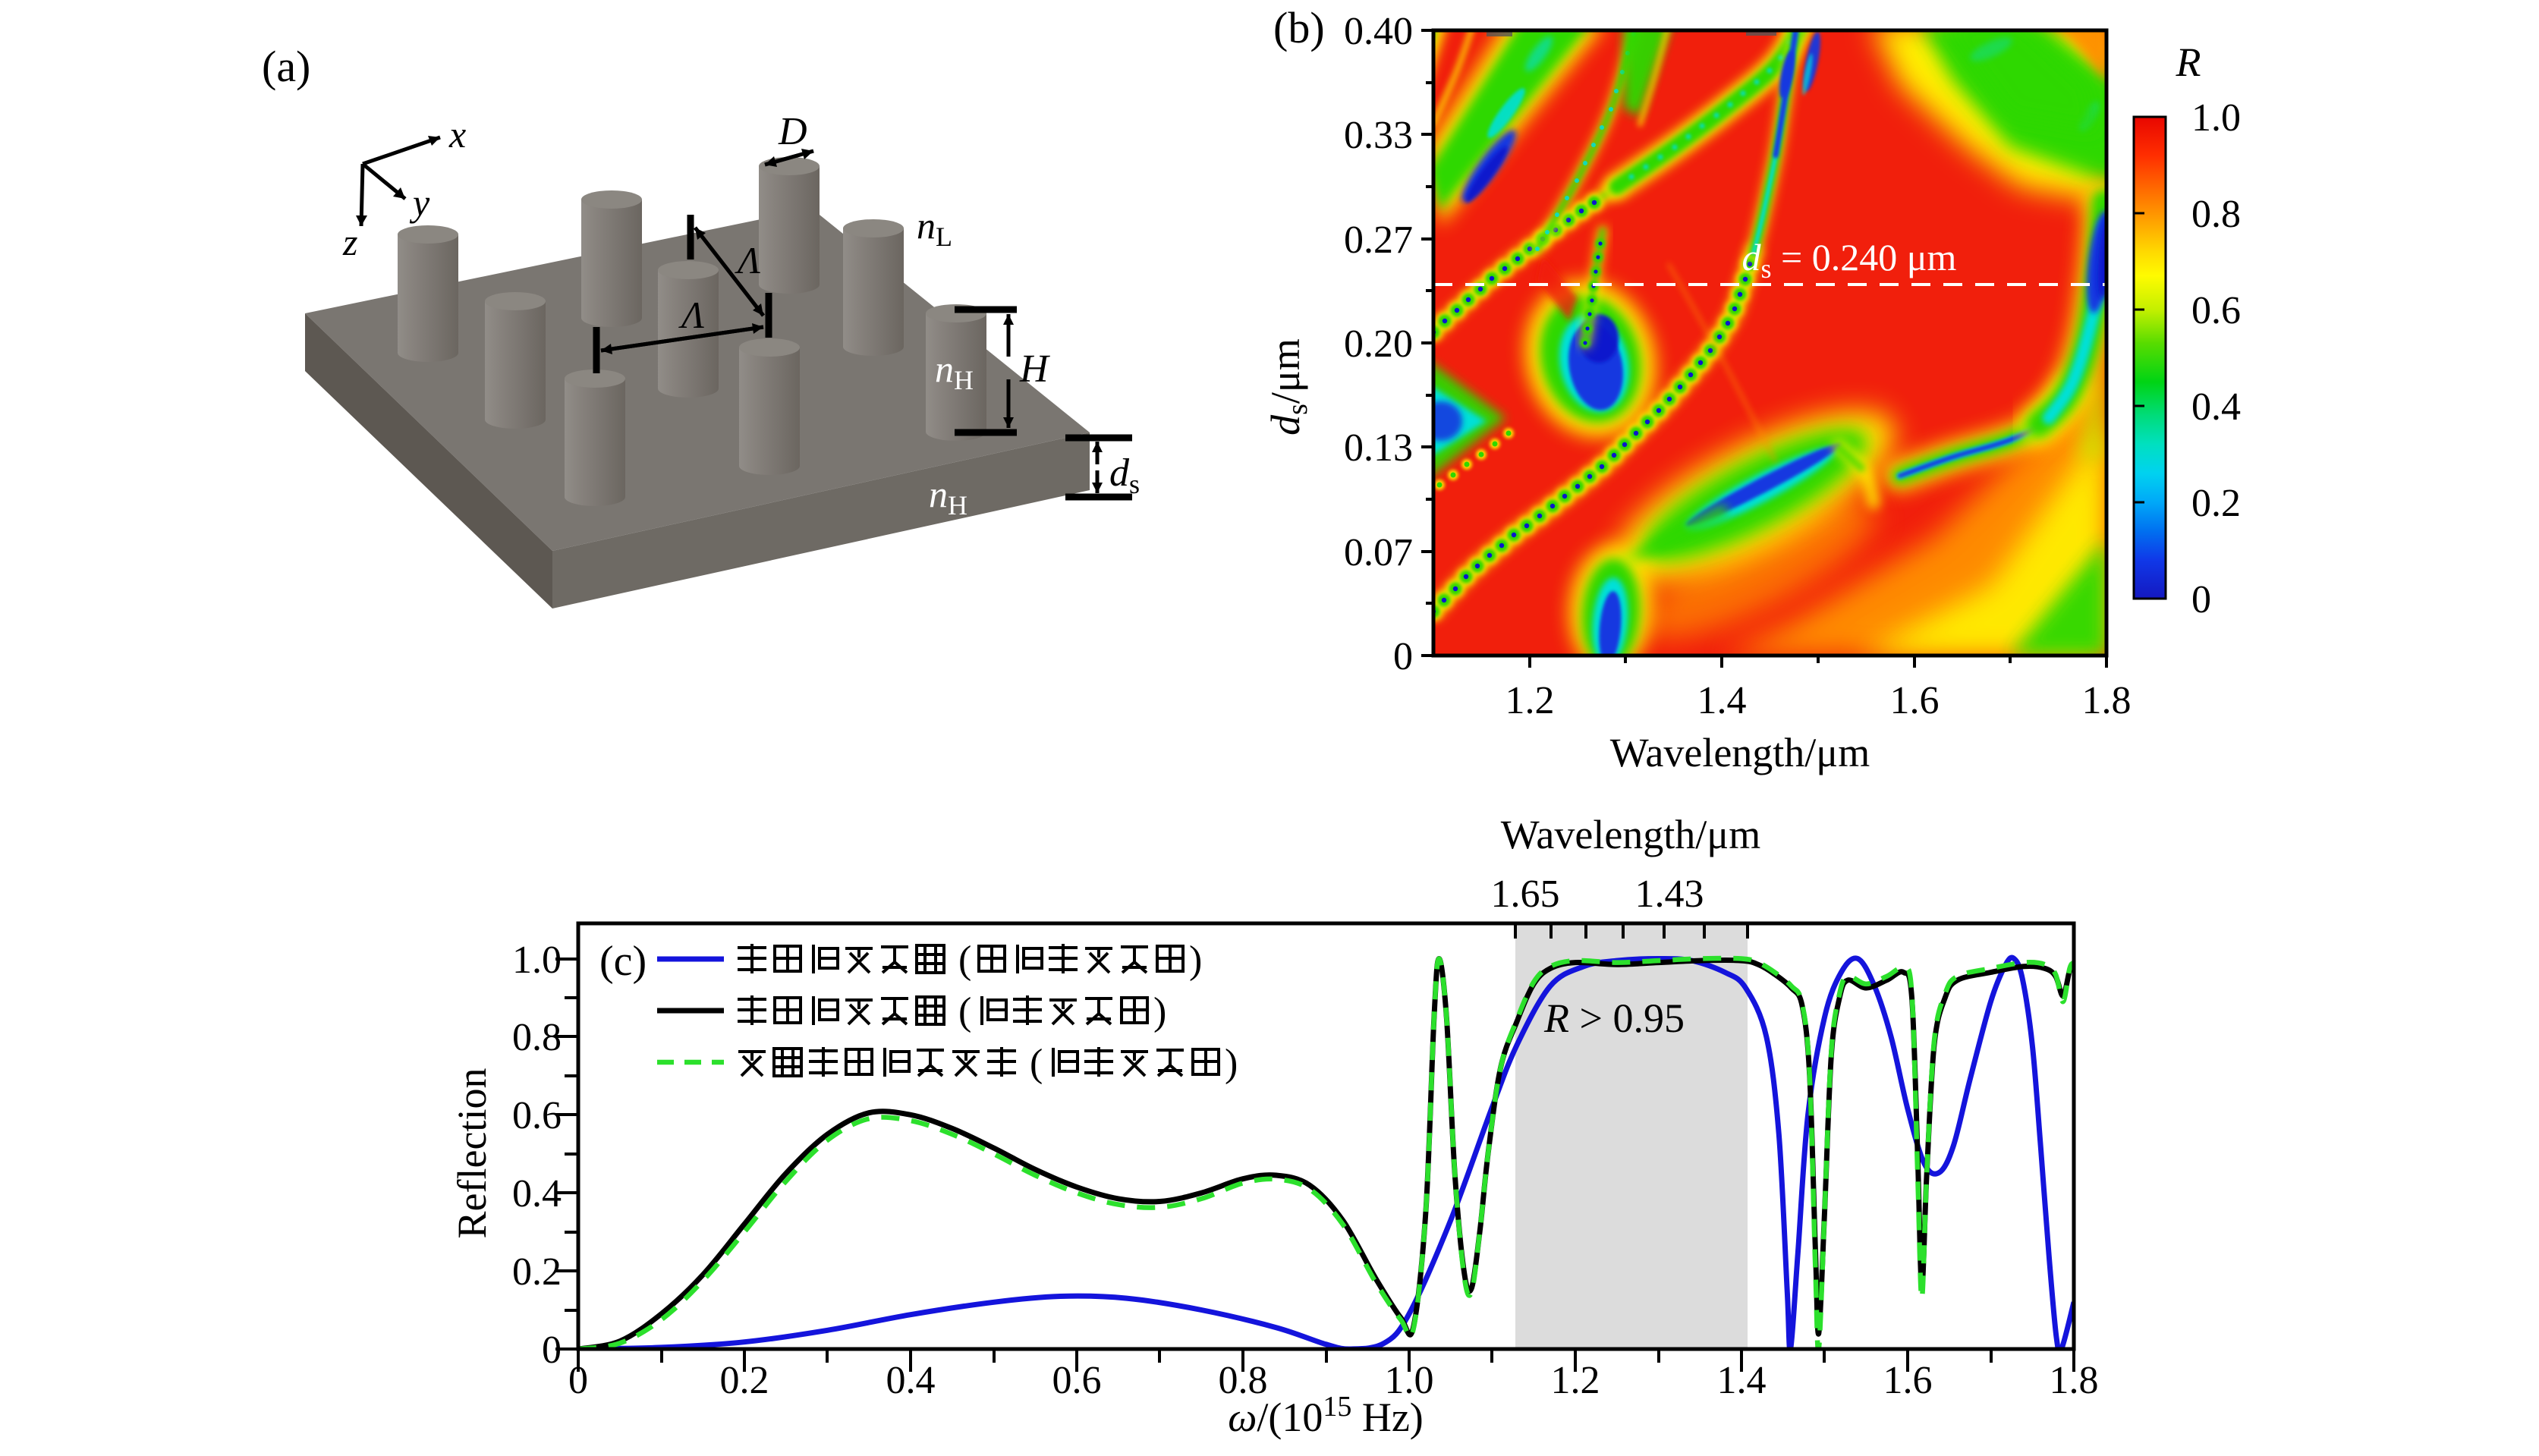  Describe the element at coordinates (1378, 31) in the screenshot. I see `svg-text: 0.40` at that location.